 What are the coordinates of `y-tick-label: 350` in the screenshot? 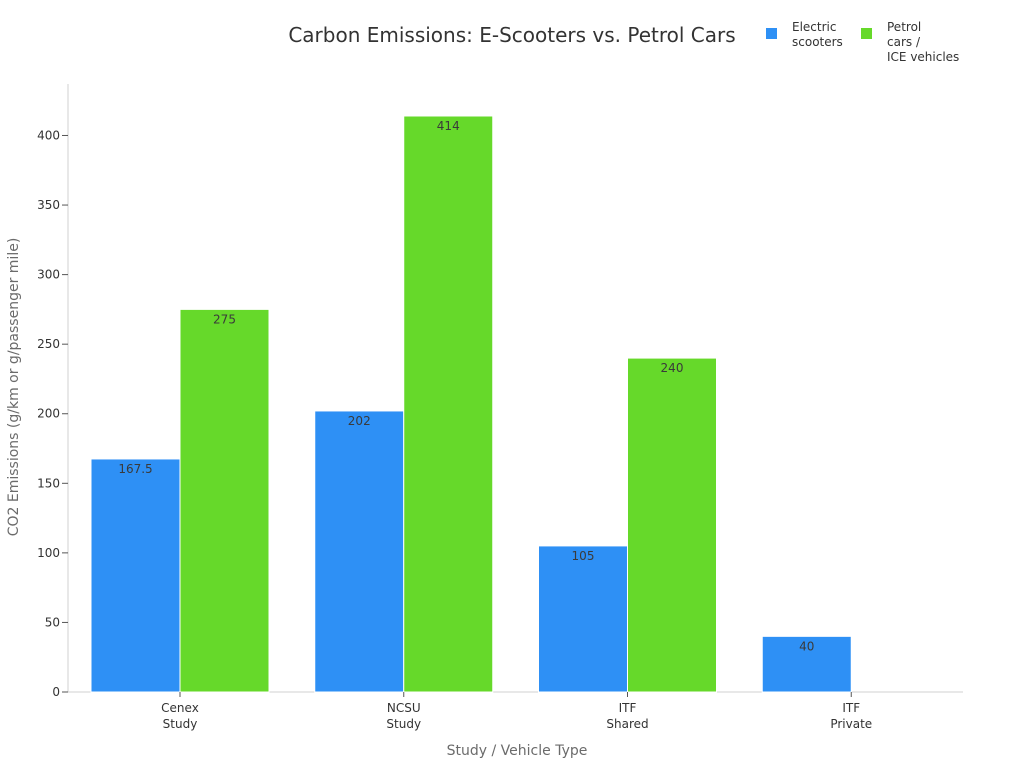 It's located at (48, 205).